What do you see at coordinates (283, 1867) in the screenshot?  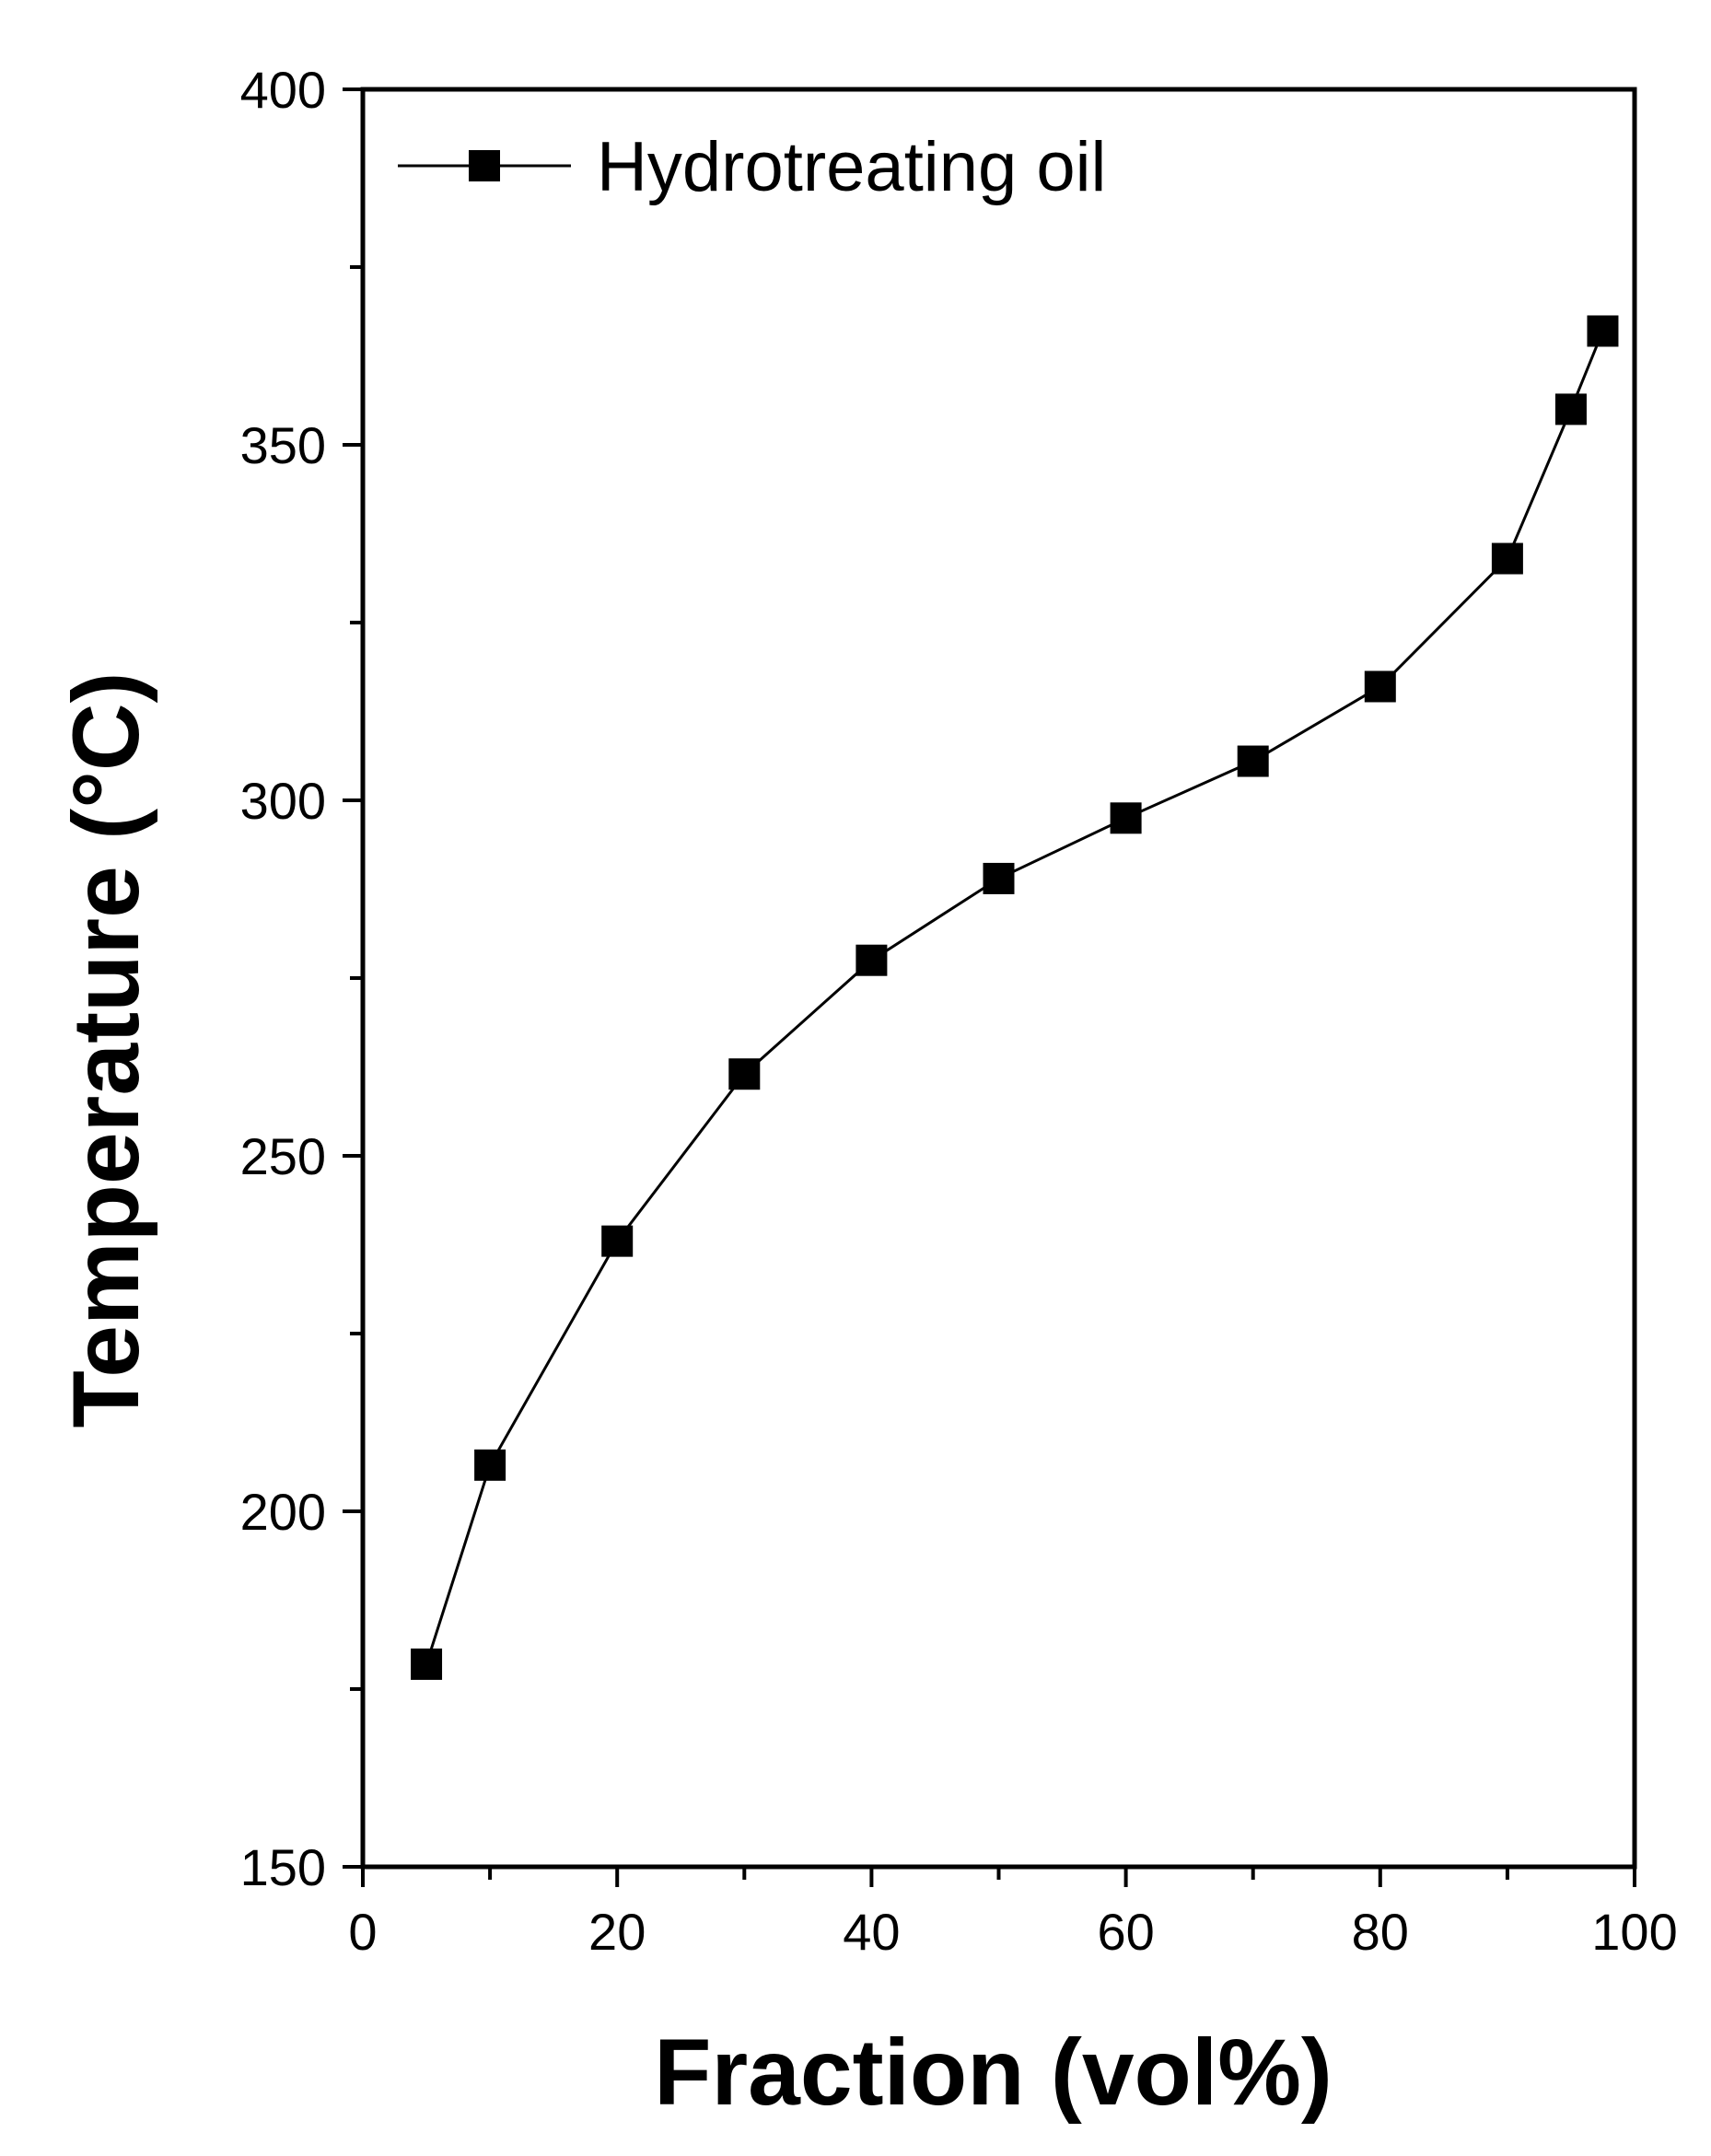 I see `y-tick-label: 150` at bounding box center [283, 1867].